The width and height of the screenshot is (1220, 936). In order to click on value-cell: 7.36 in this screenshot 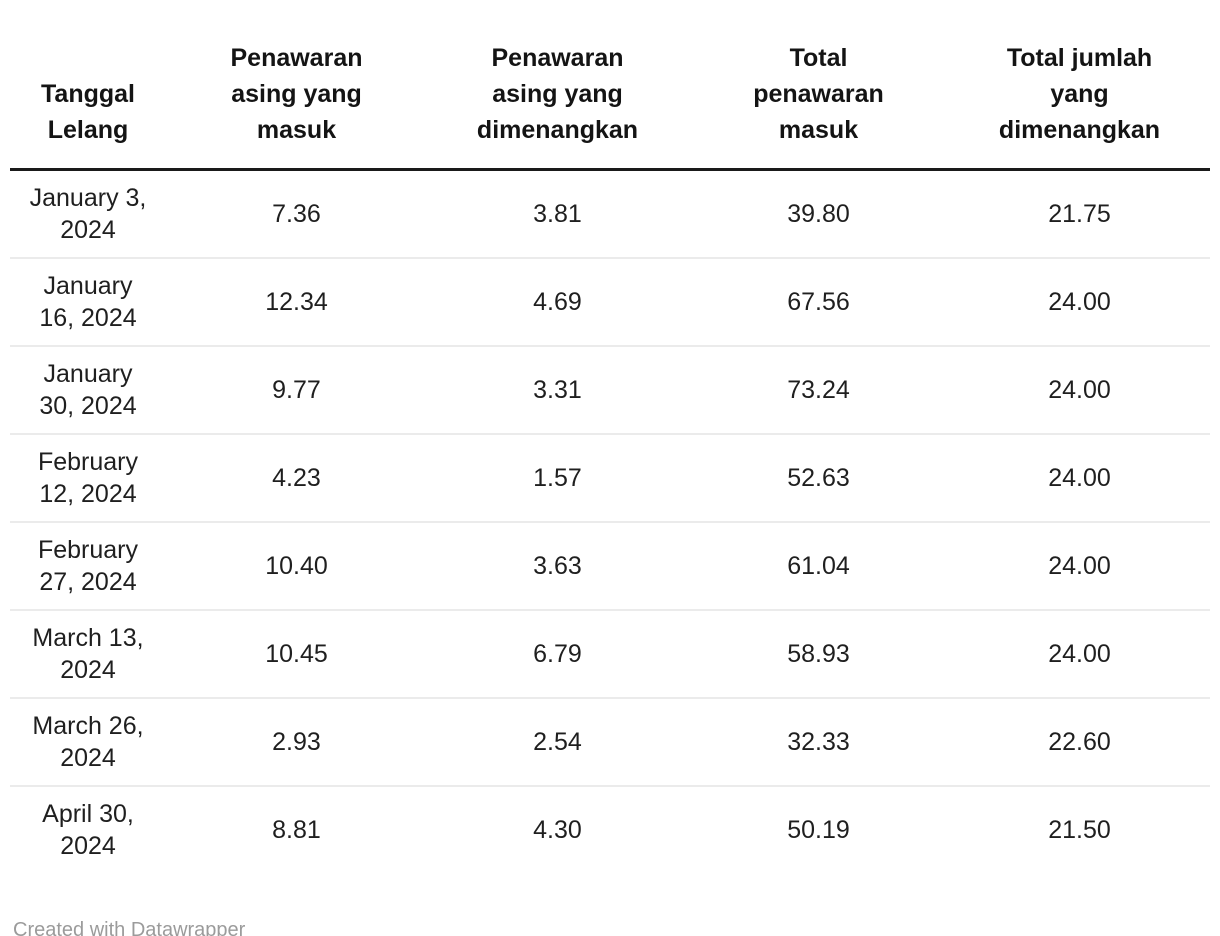, I will do `click(296, 214)`.